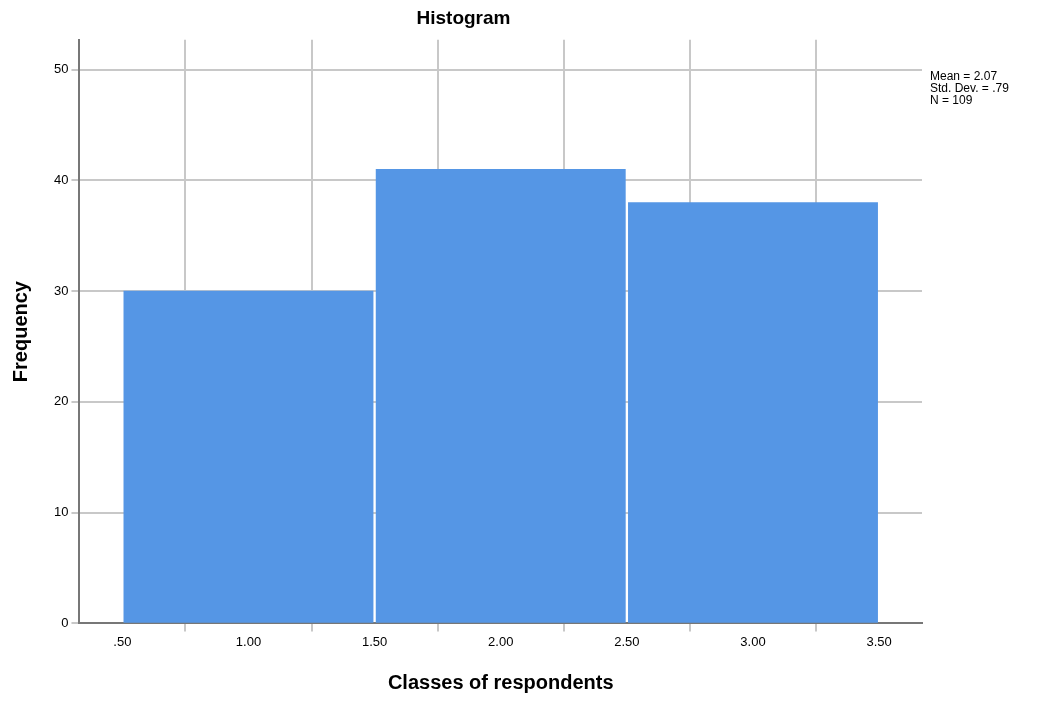  What do you see at coordinates (61, 290) in the screenshot?
I see `y-tick-label: 30` at bounding box center [61, 290].